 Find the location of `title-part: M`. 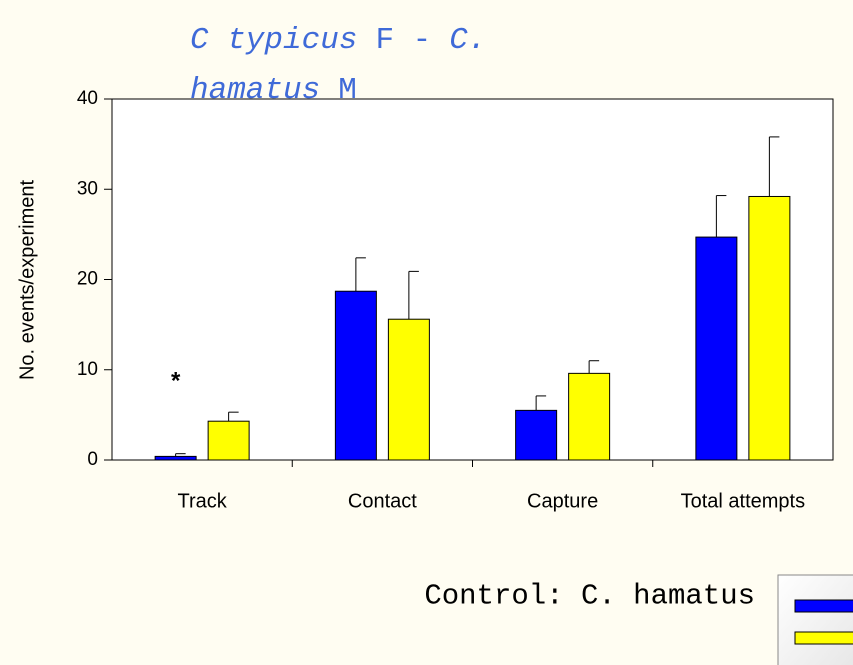

title-part: M is located at coordinates (347, 90).